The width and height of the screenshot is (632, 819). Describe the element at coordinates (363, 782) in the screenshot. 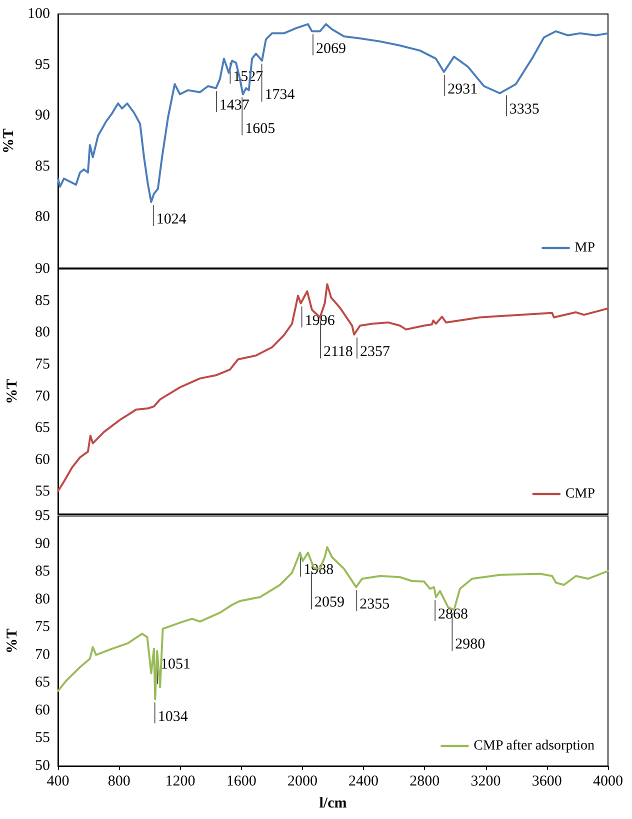

I see `x-tick-label: 2400` at that location.